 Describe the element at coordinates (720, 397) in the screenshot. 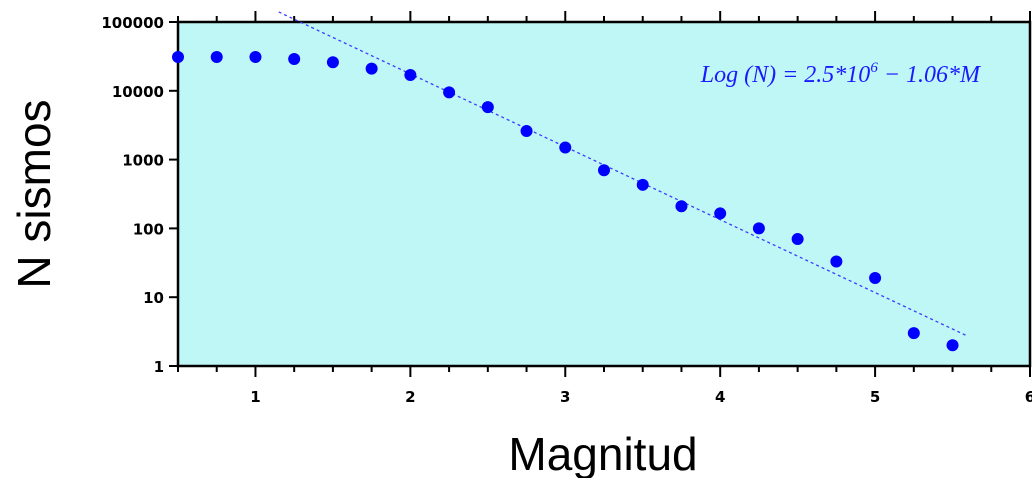

I see `x-tick-label: 4` at that location.